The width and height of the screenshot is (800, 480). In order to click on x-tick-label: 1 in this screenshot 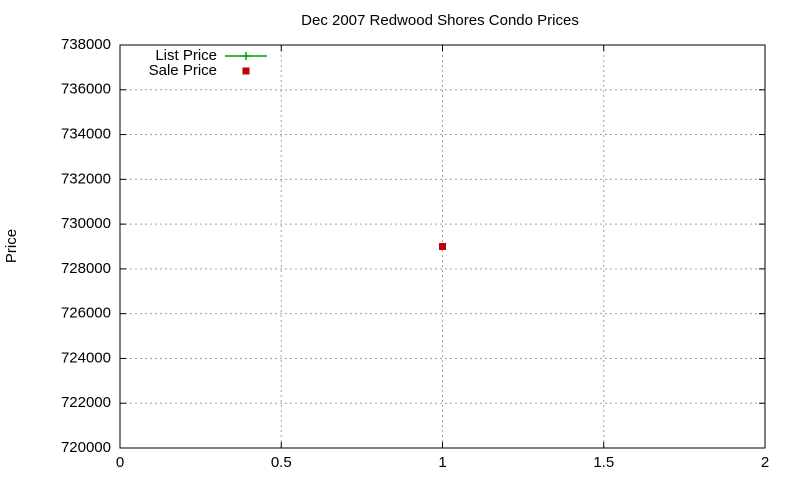, I will do `click(442, 462)`.